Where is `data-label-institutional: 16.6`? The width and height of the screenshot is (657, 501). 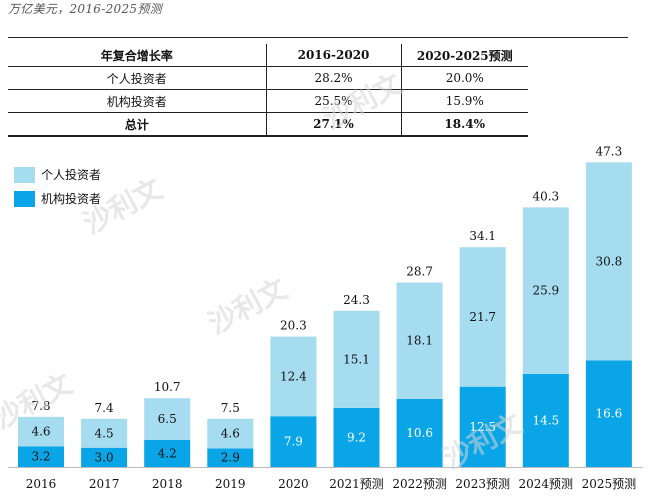 data-label-institutional: 16.6 is located at coordinates (609, 414).